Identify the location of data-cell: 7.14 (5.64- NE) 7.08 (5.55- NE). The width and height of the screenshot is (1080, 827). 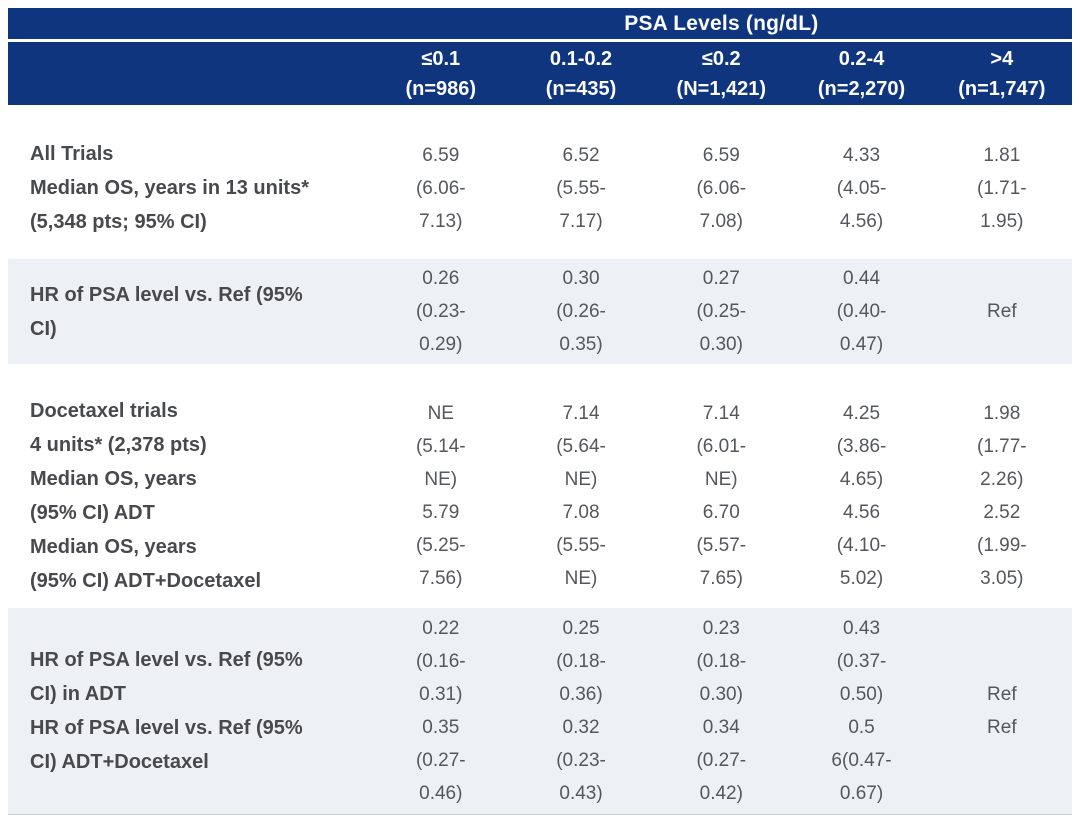
(581, 486).